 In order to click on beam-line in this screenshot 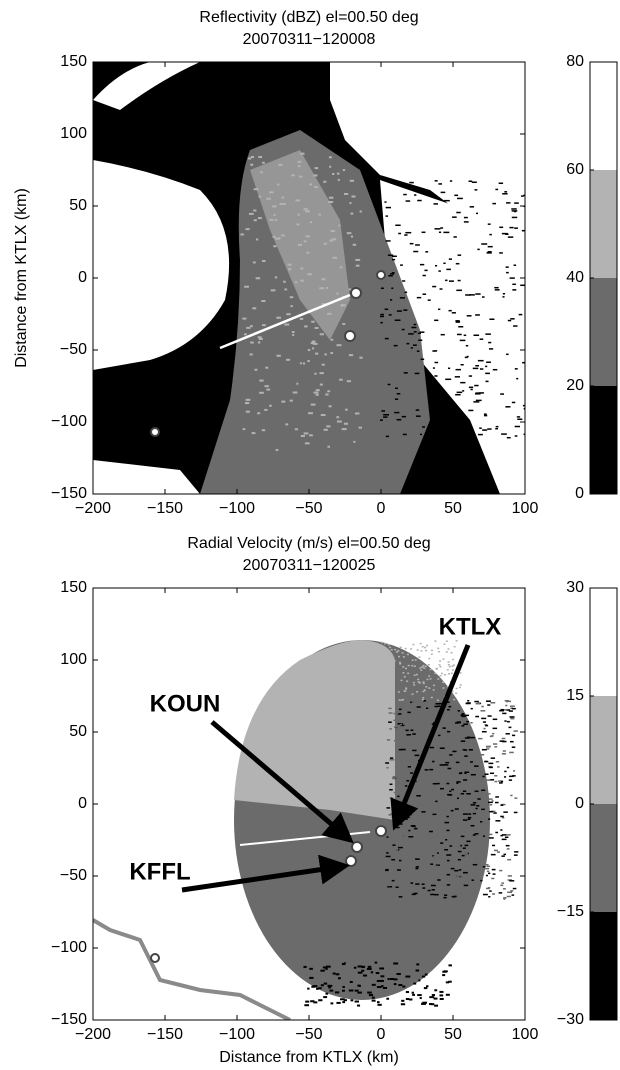, I will do `click(285, 321)`.